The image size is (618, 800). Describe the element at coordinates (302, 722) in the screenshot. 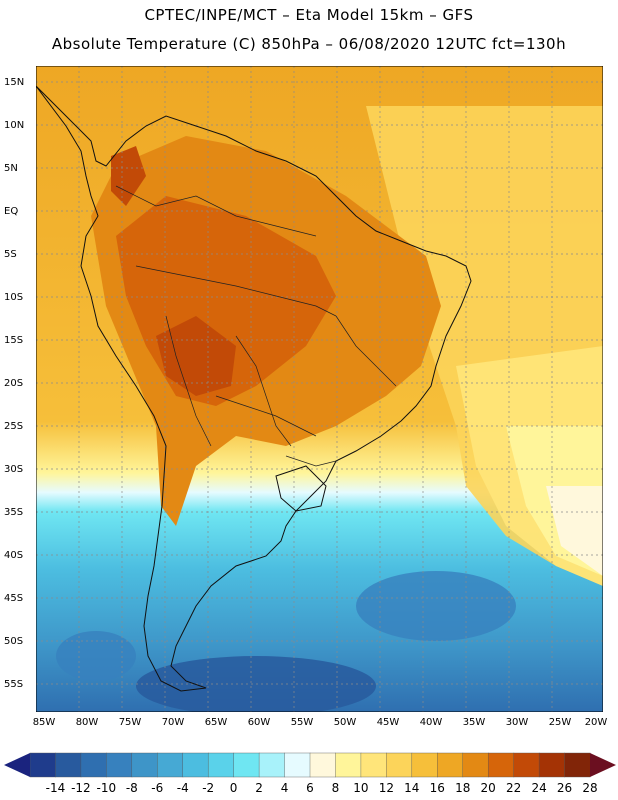

I see `lon-label: 55W` at that location.